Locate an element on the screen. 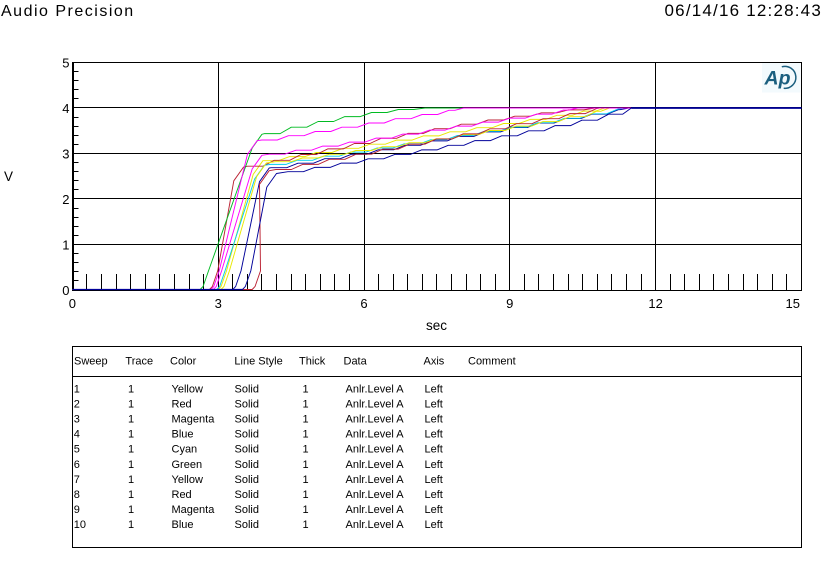  svg-text: sec is located at coordinates (436, 325).